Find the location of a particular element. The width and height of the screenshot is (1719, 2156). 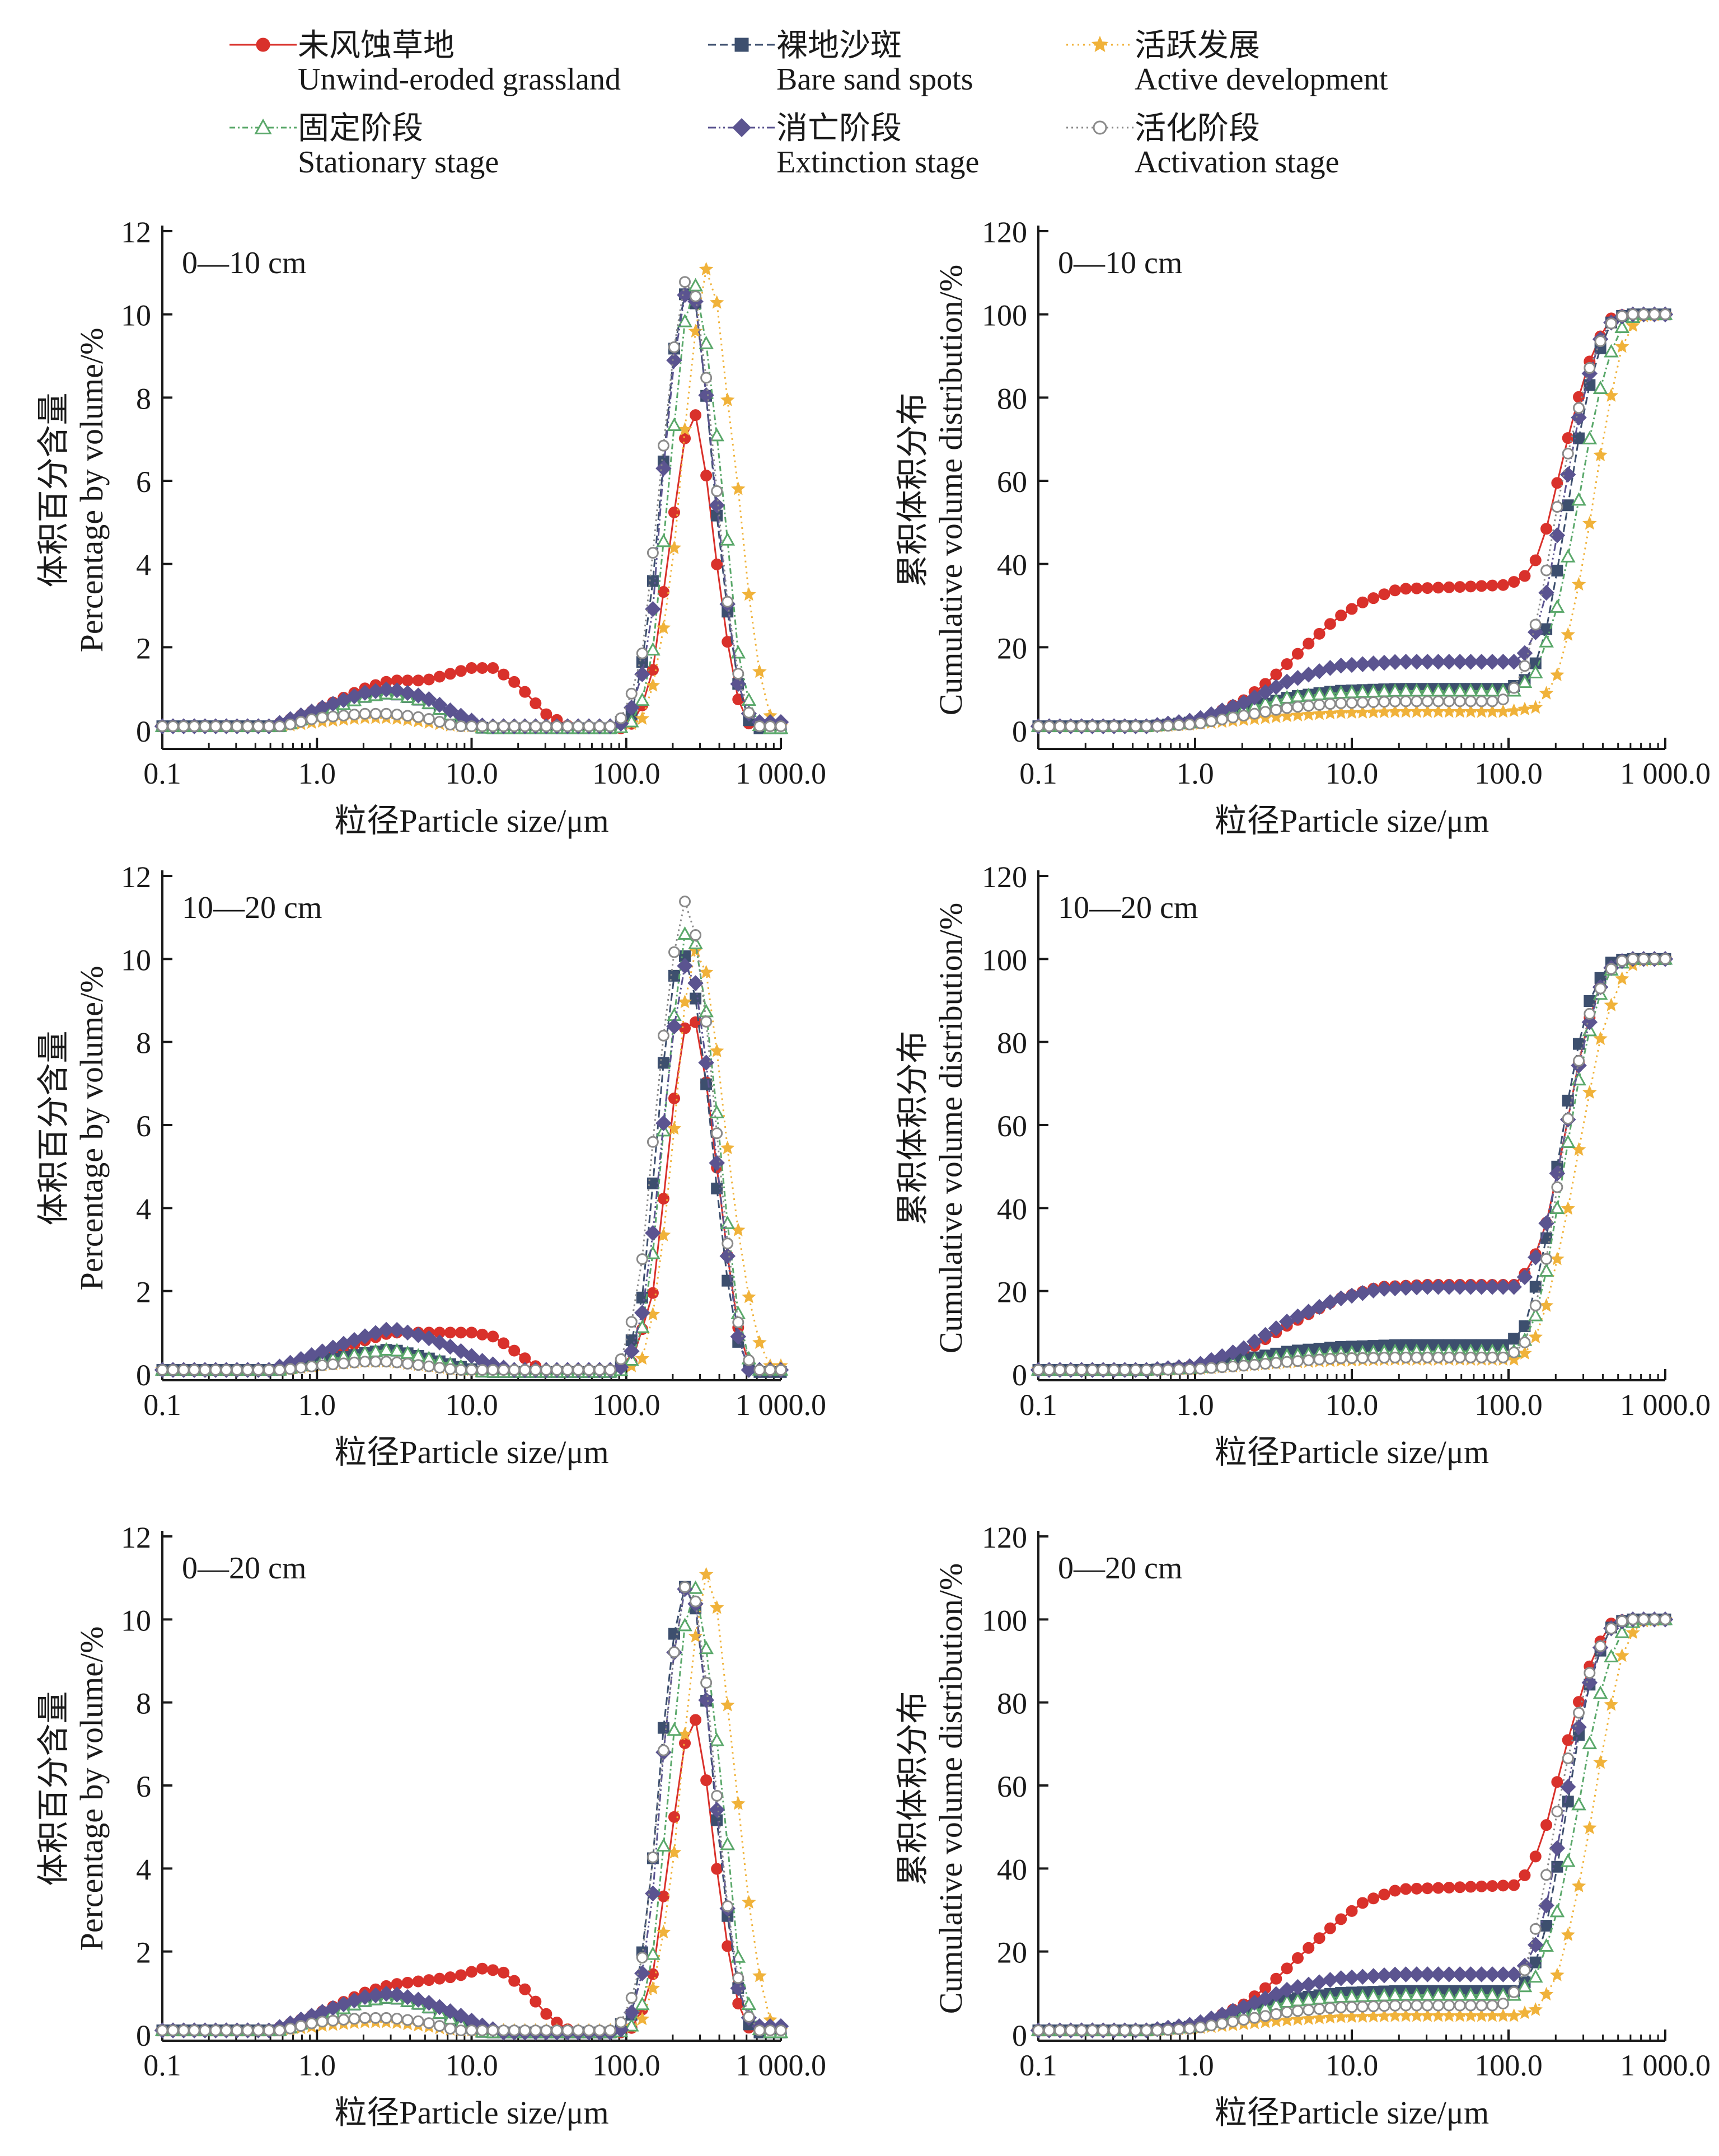

series-line-s3 is located at coordinates (1352, 1164).